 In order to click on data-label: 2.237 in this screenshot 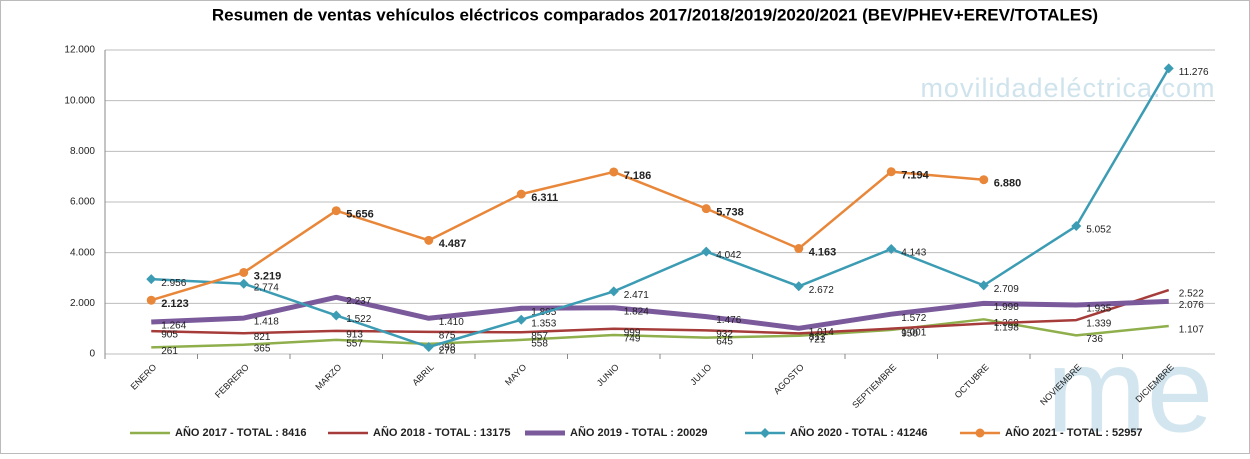, I will do `click(358, 301)`.